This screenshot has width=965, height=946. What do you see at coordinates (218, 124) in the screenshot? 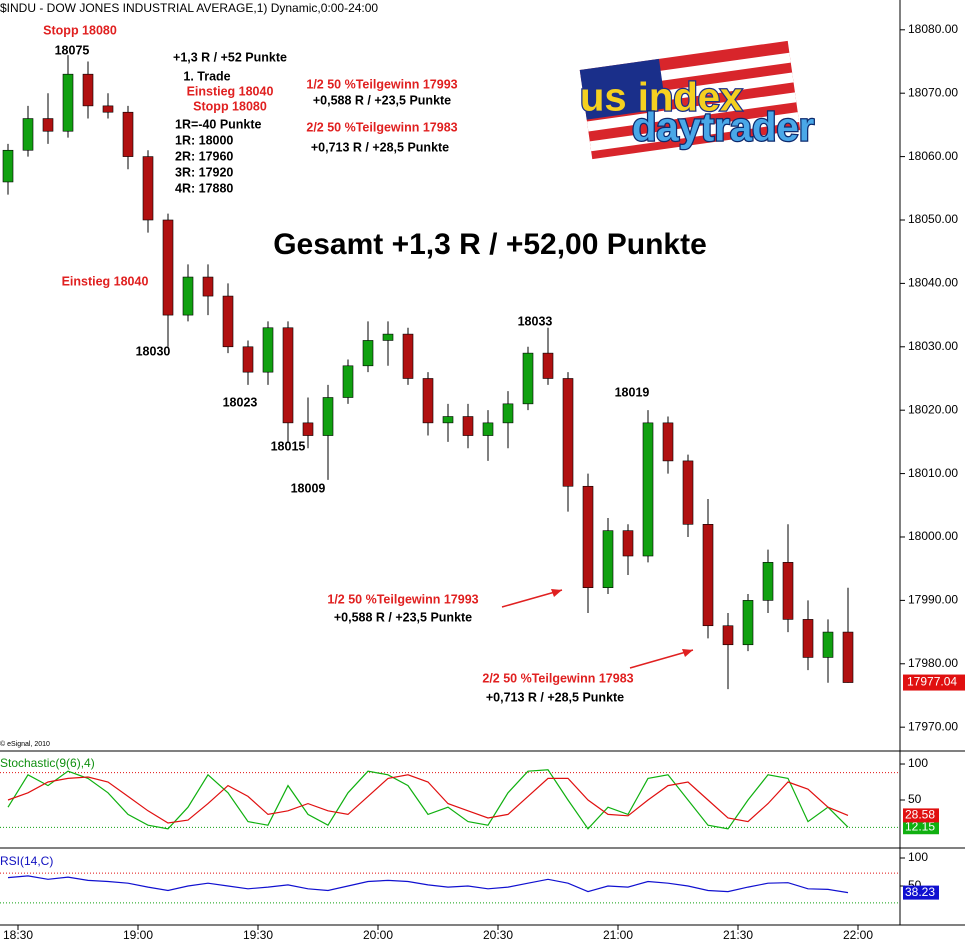
I see `annotation: 1R=-40 Punkte` at bounding box center [218, 124].